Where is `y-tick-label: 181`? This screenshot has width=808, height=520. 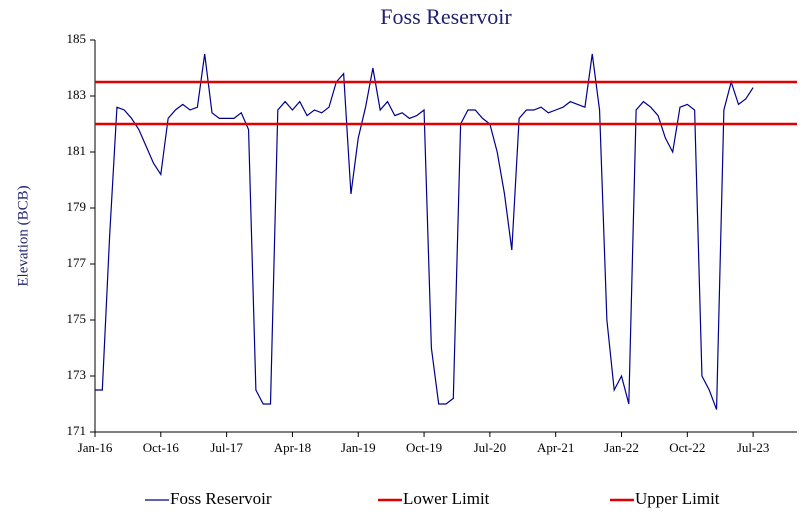
y-tick-label: 181 is located at coordinates (77, 150).